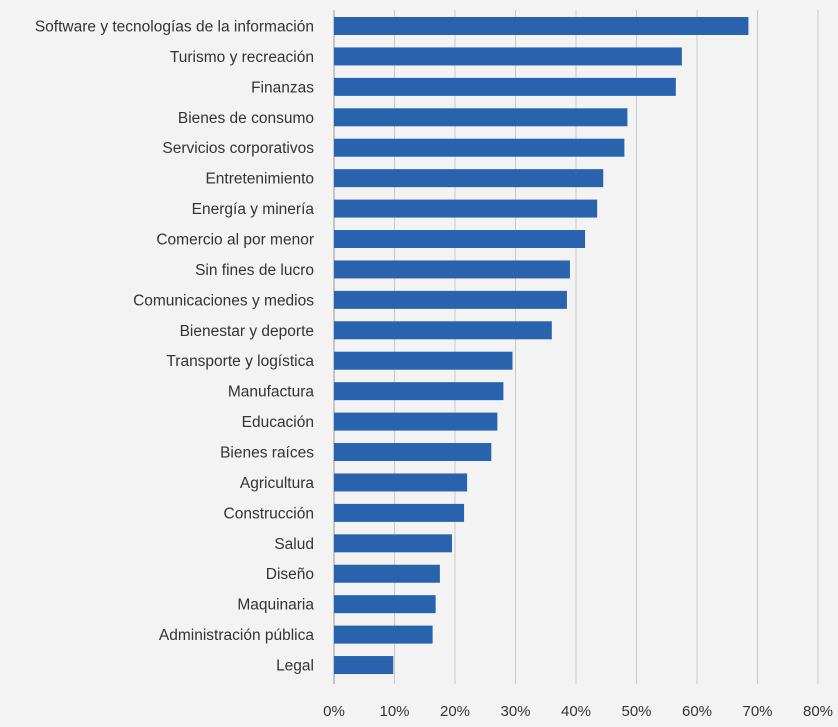  I want to click on x-tick-label: 40%, so click(576, 711).